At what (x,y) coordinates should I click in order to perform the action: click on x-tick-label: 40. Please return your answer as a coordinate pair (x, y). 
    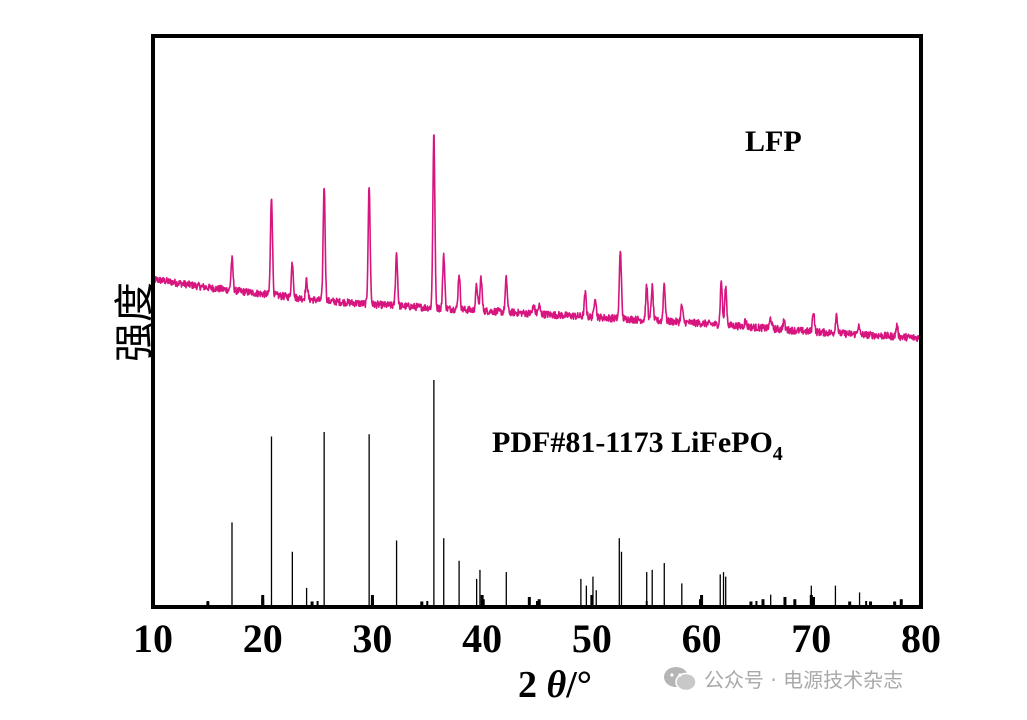
    Looking at the image, I should click on (482, 638).